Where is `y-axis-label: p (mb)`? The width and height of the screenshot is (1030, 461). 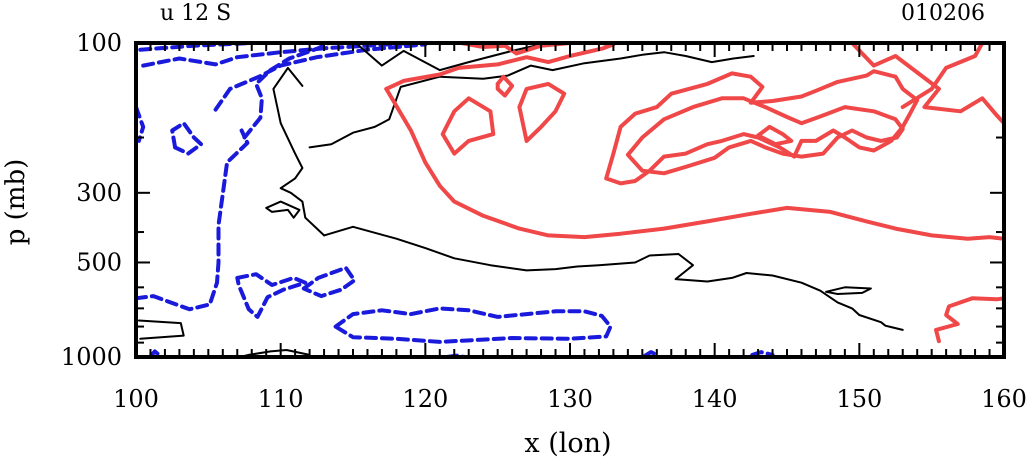
y-axis-label: p (mb) is located at coordinates (16, 202).